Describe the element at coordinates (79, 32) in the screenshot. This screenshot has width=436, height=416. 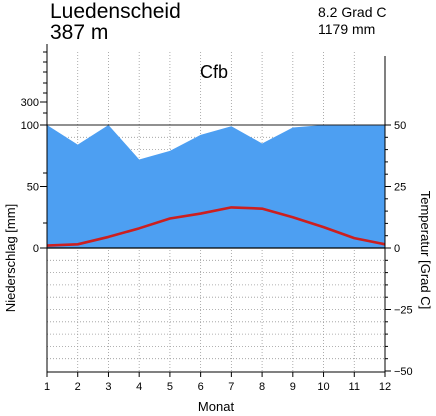
I see `station-elevation: 387 m` at that location.